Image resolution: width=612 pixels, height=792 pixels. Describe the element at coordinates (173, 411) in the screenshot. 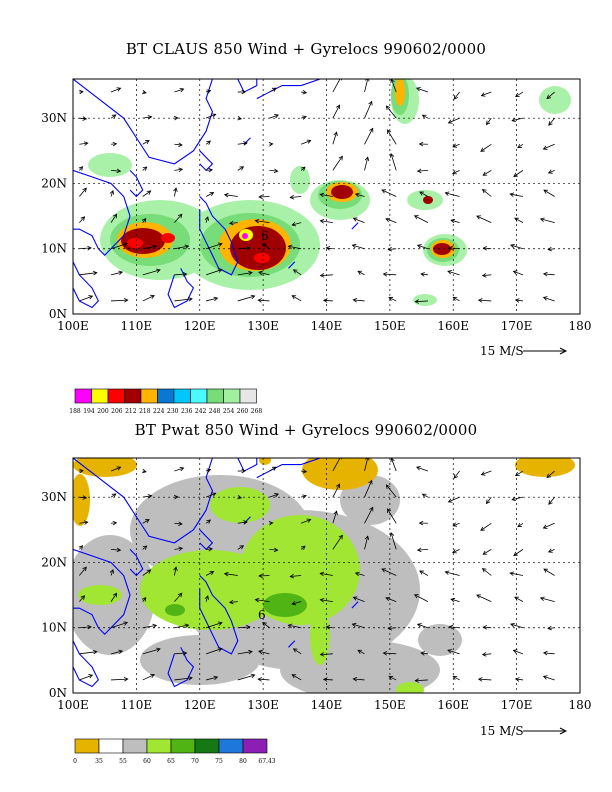

I see `legend-value: 230` at that location.